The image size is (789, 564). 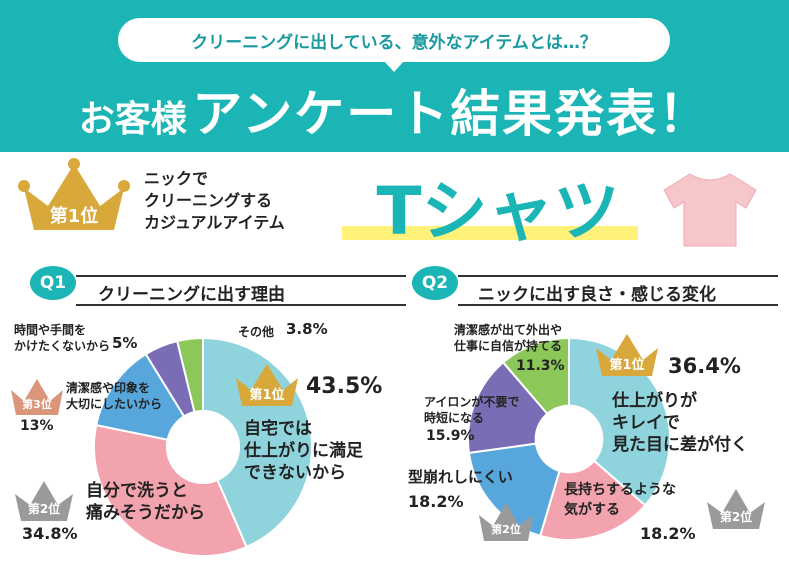 What do you see at coordinates (37, 404) in the screenshot?
I see `q1-rank3-text: 第3位` at bounding box center [37, 404].